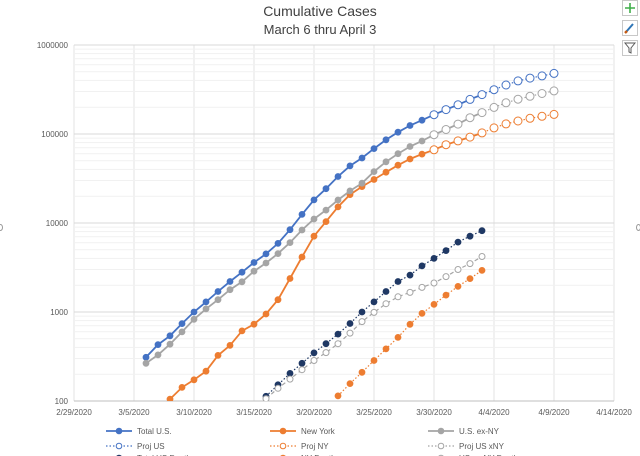  What do you see at coordinates (614, 412) in the screenshot?
I see `x-tick-label: 4/14/2020` at bounding box center [614, 412].